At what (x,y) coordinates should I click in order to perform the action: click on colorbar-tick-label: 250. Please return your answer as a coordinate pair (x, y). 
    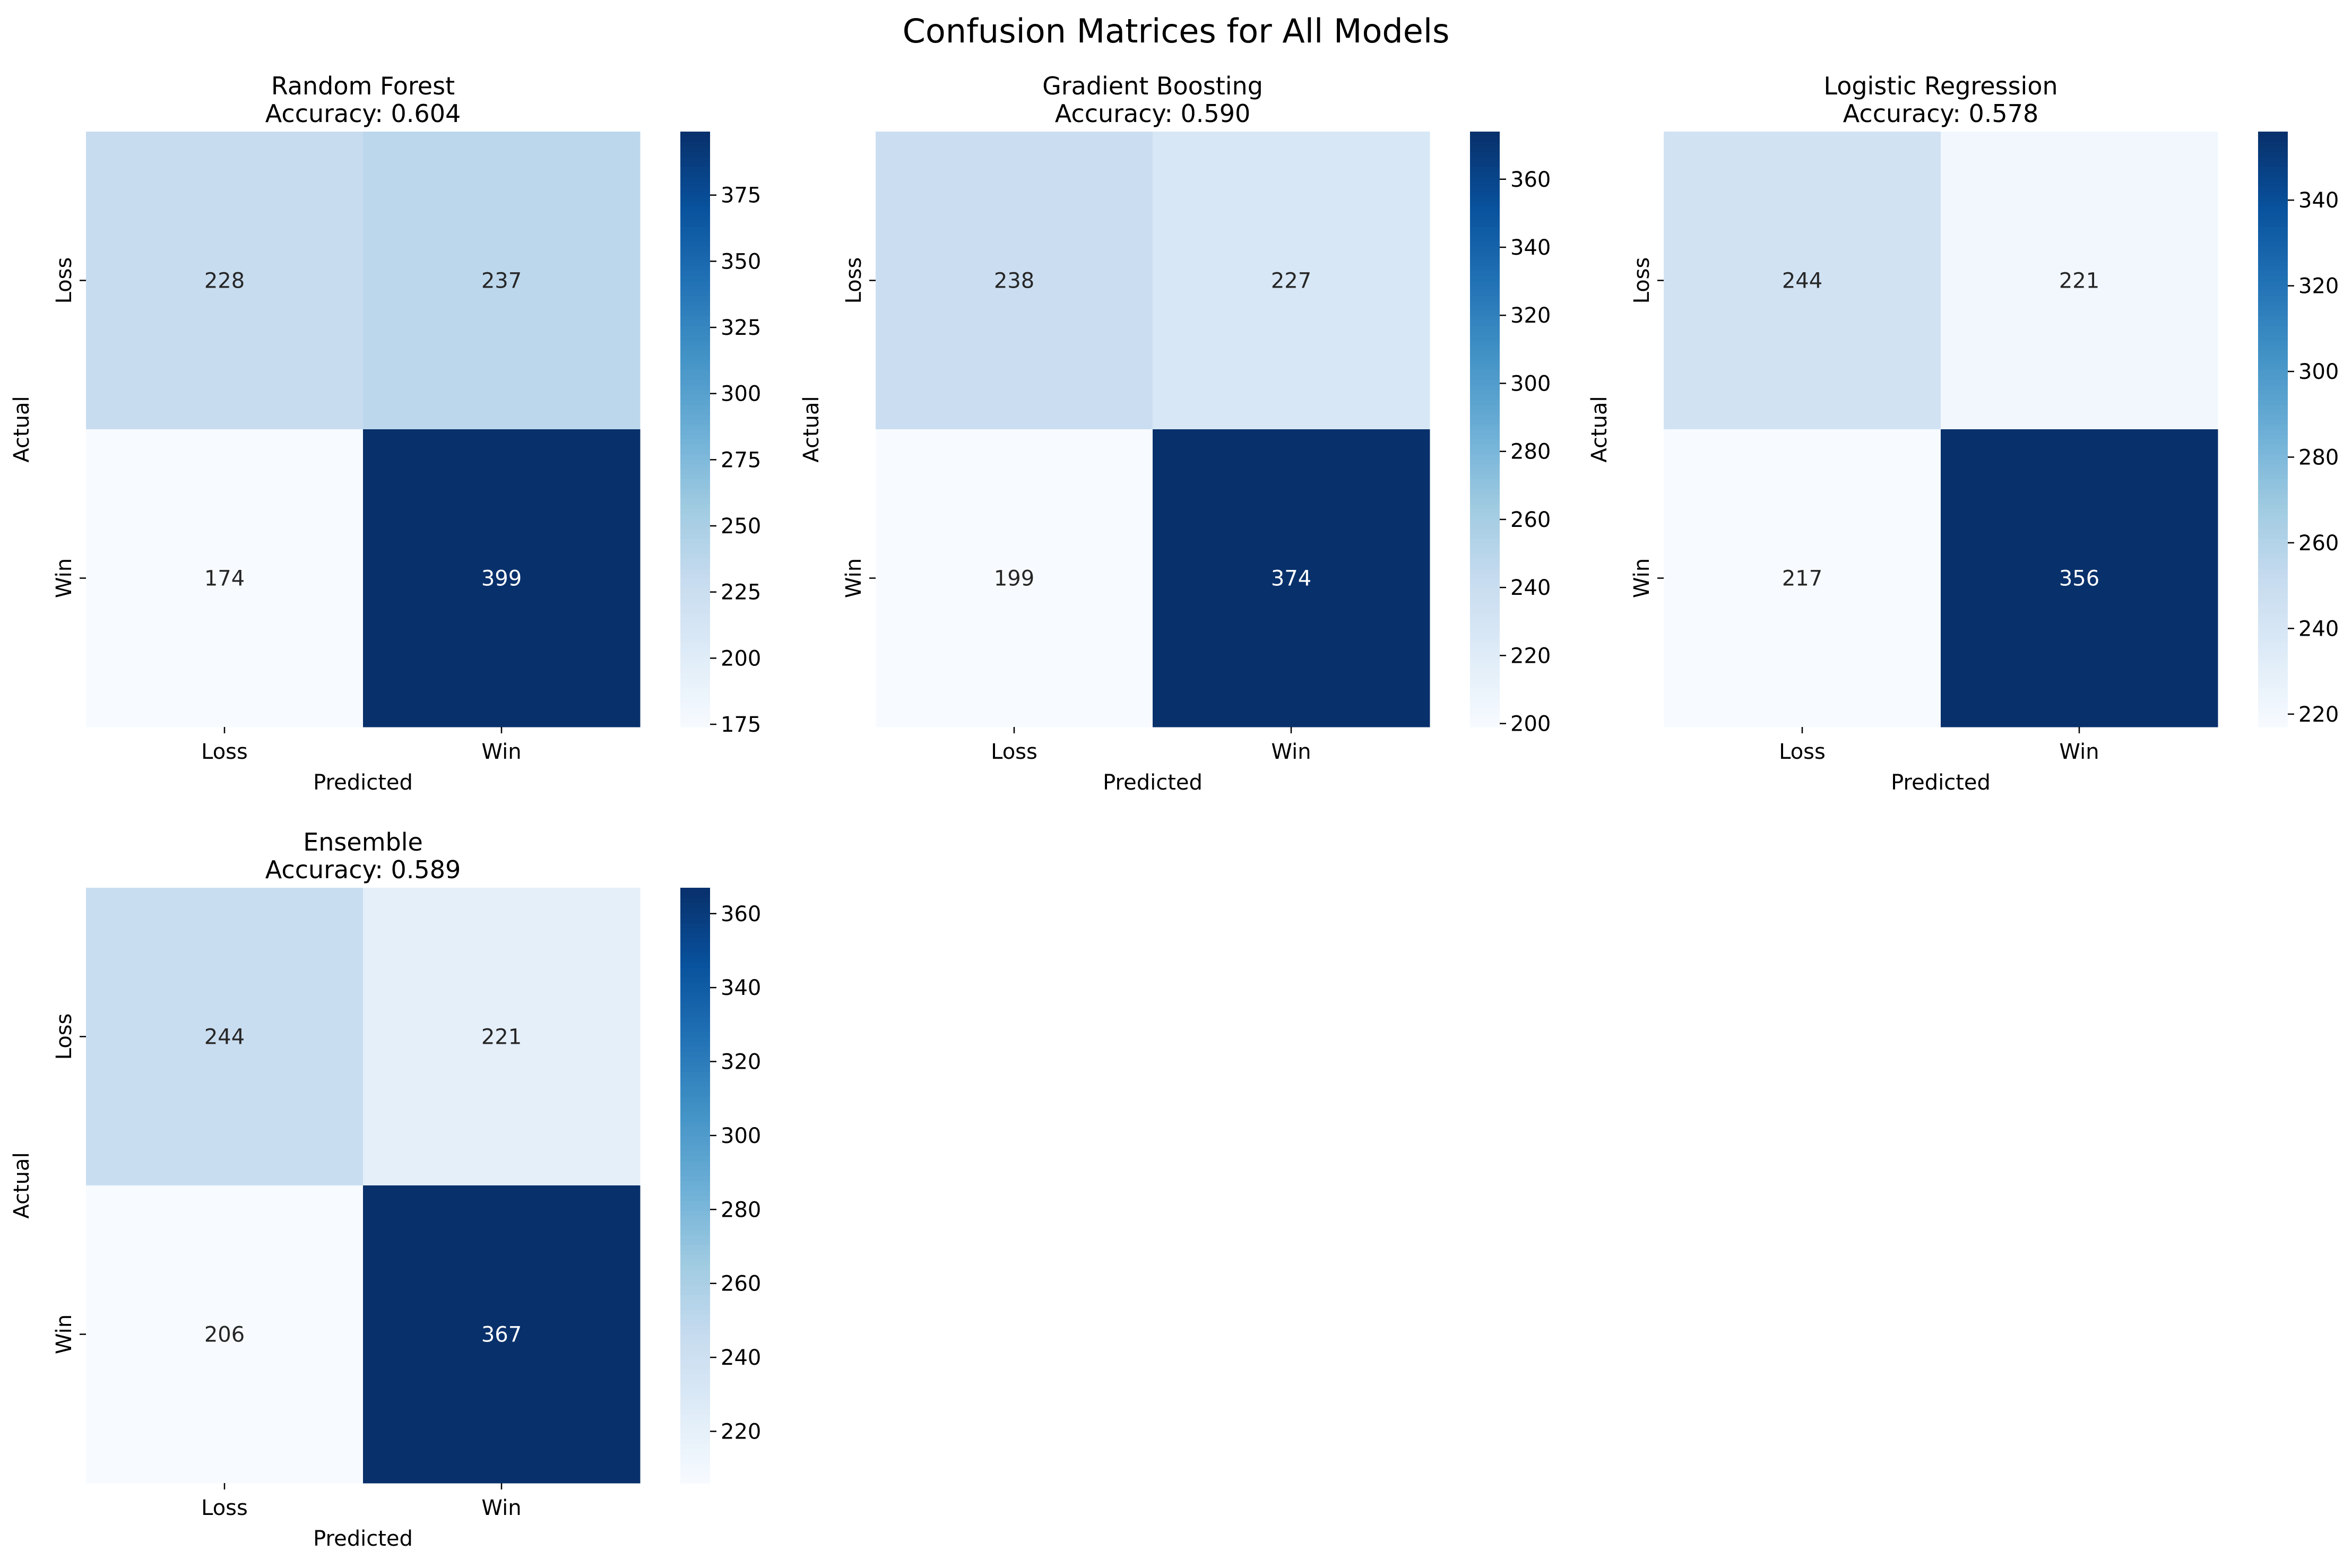
    Looking at the image, I should click on (741, 526).